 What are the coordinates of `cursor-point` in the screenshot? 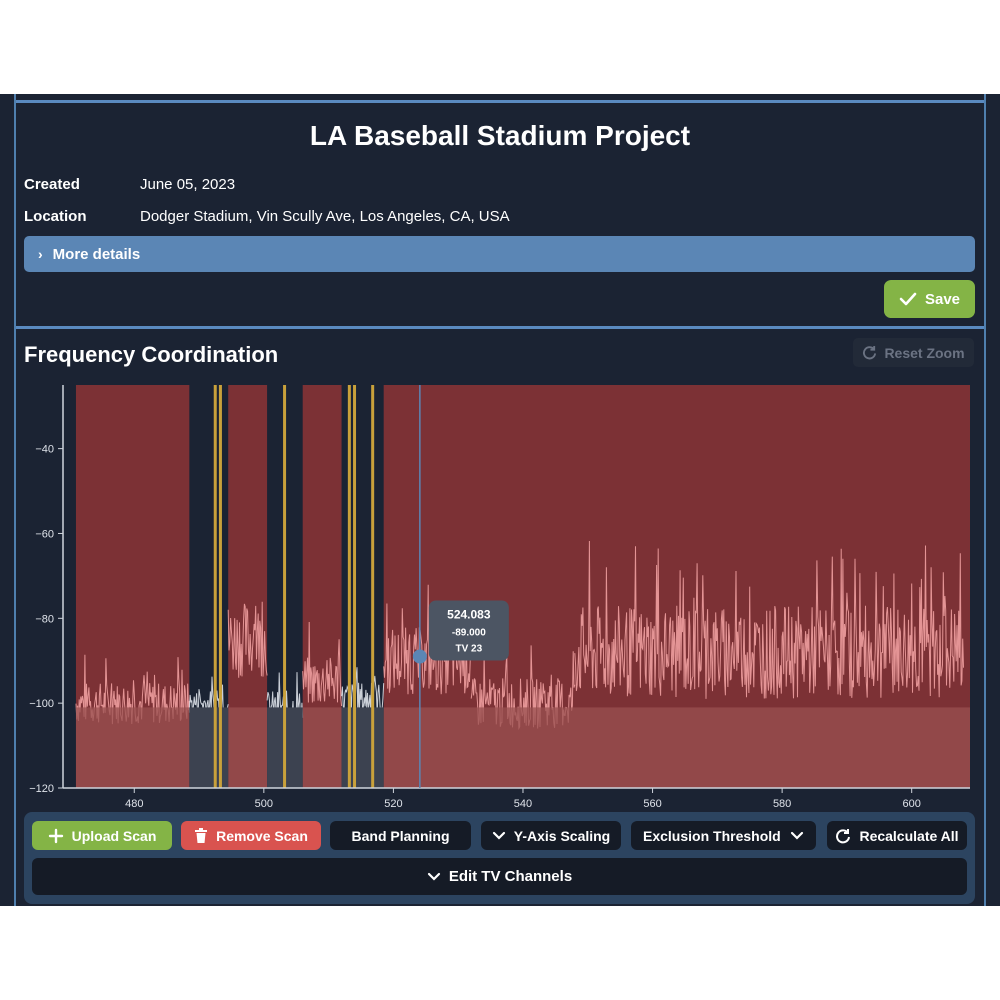 It's located at (419, 656).